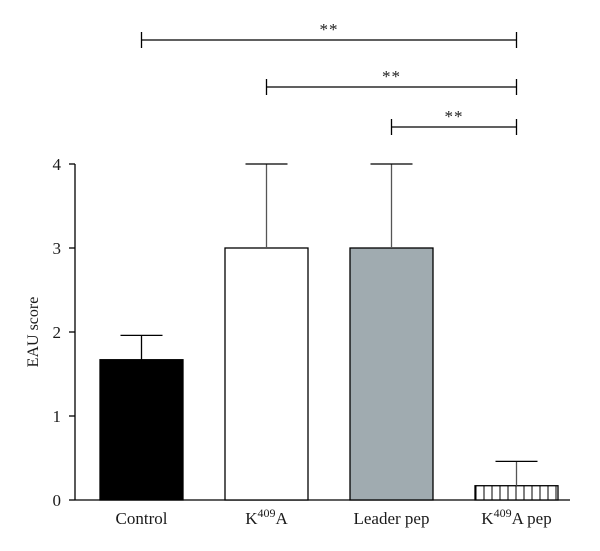  I want to click on category-label: K409A, so click(266, 517).